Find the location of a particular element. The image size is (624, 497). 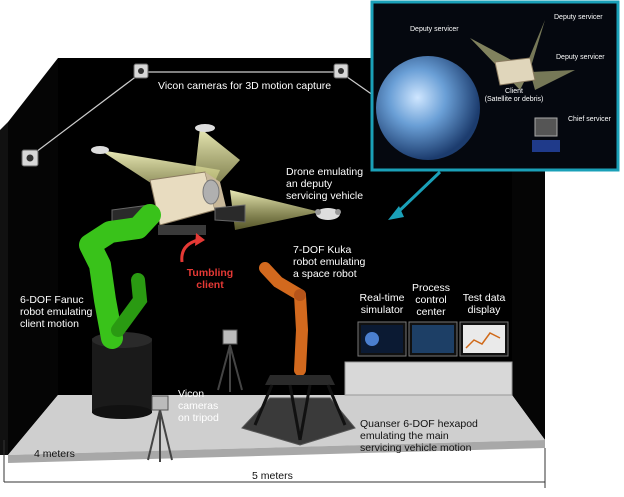

floor-front-edge is located at coordinates (276, 451).